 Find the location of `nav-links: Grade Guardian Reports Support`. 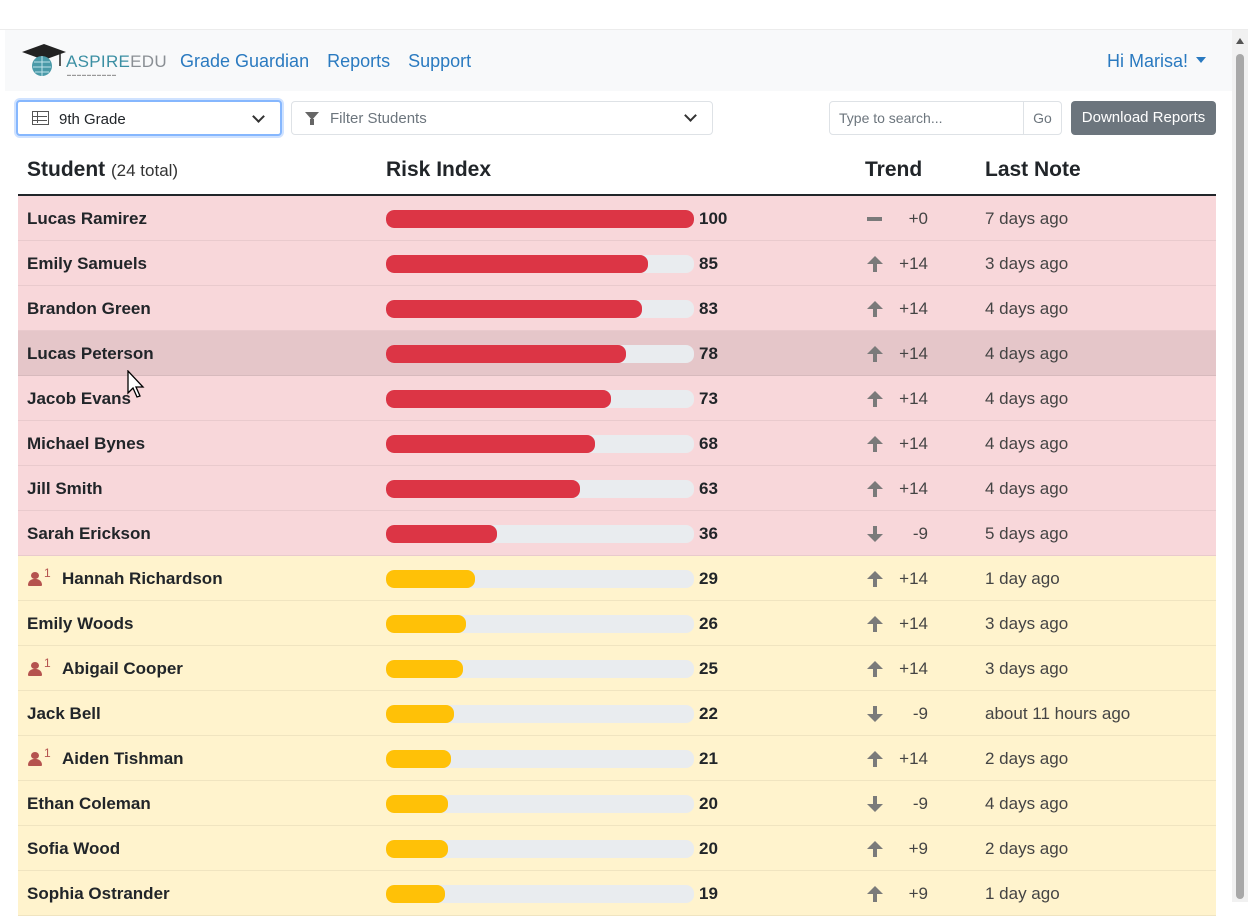

nav-links: Grade Guardian Reports Support is located at coordinates (325, 61).